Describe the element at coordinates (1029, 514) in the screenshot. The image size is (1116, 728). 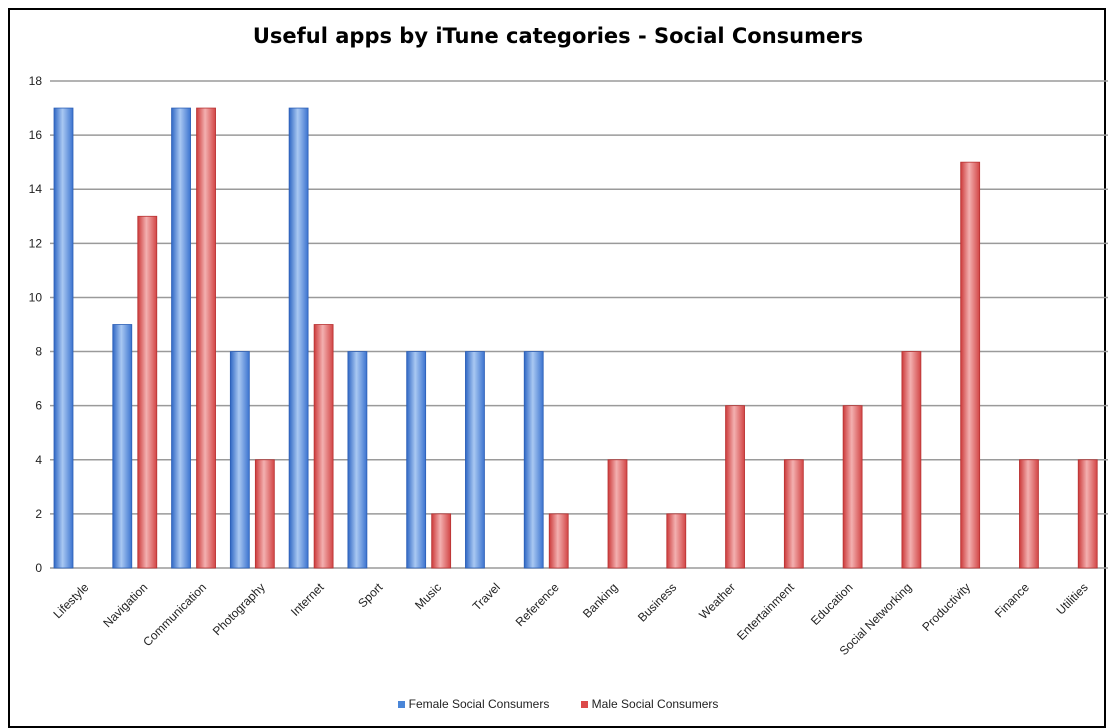
I see `bar-male-finance` at that location.